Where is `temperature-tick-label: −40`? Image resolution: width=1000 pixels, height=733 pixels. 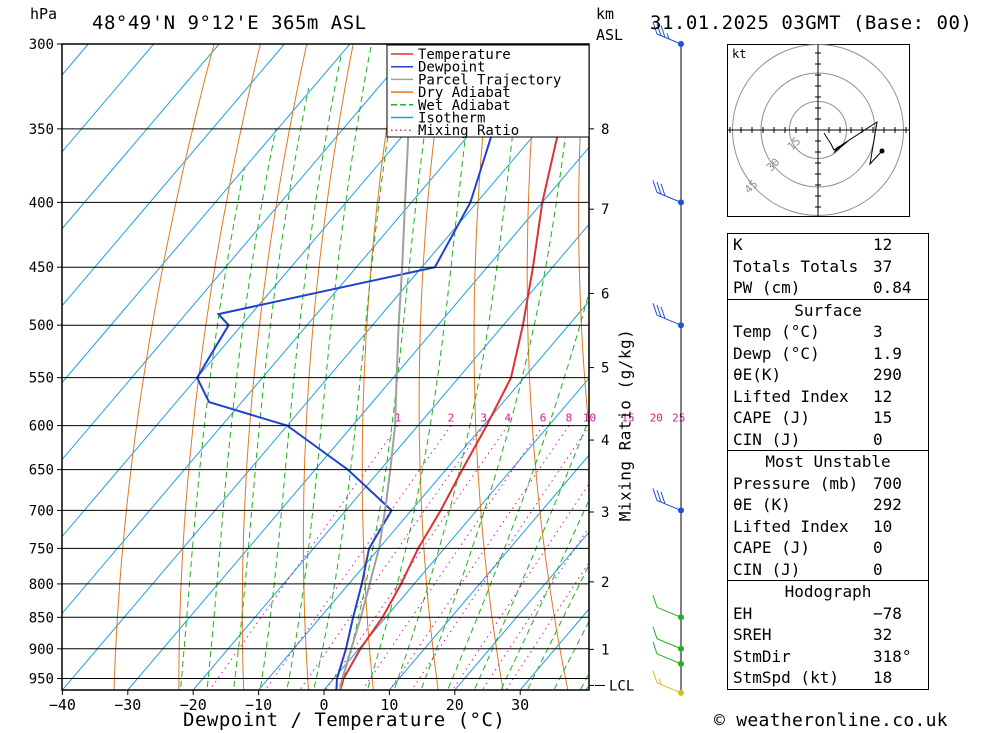 temperature-tick-label: −40 is located at coordinates (62, 705).